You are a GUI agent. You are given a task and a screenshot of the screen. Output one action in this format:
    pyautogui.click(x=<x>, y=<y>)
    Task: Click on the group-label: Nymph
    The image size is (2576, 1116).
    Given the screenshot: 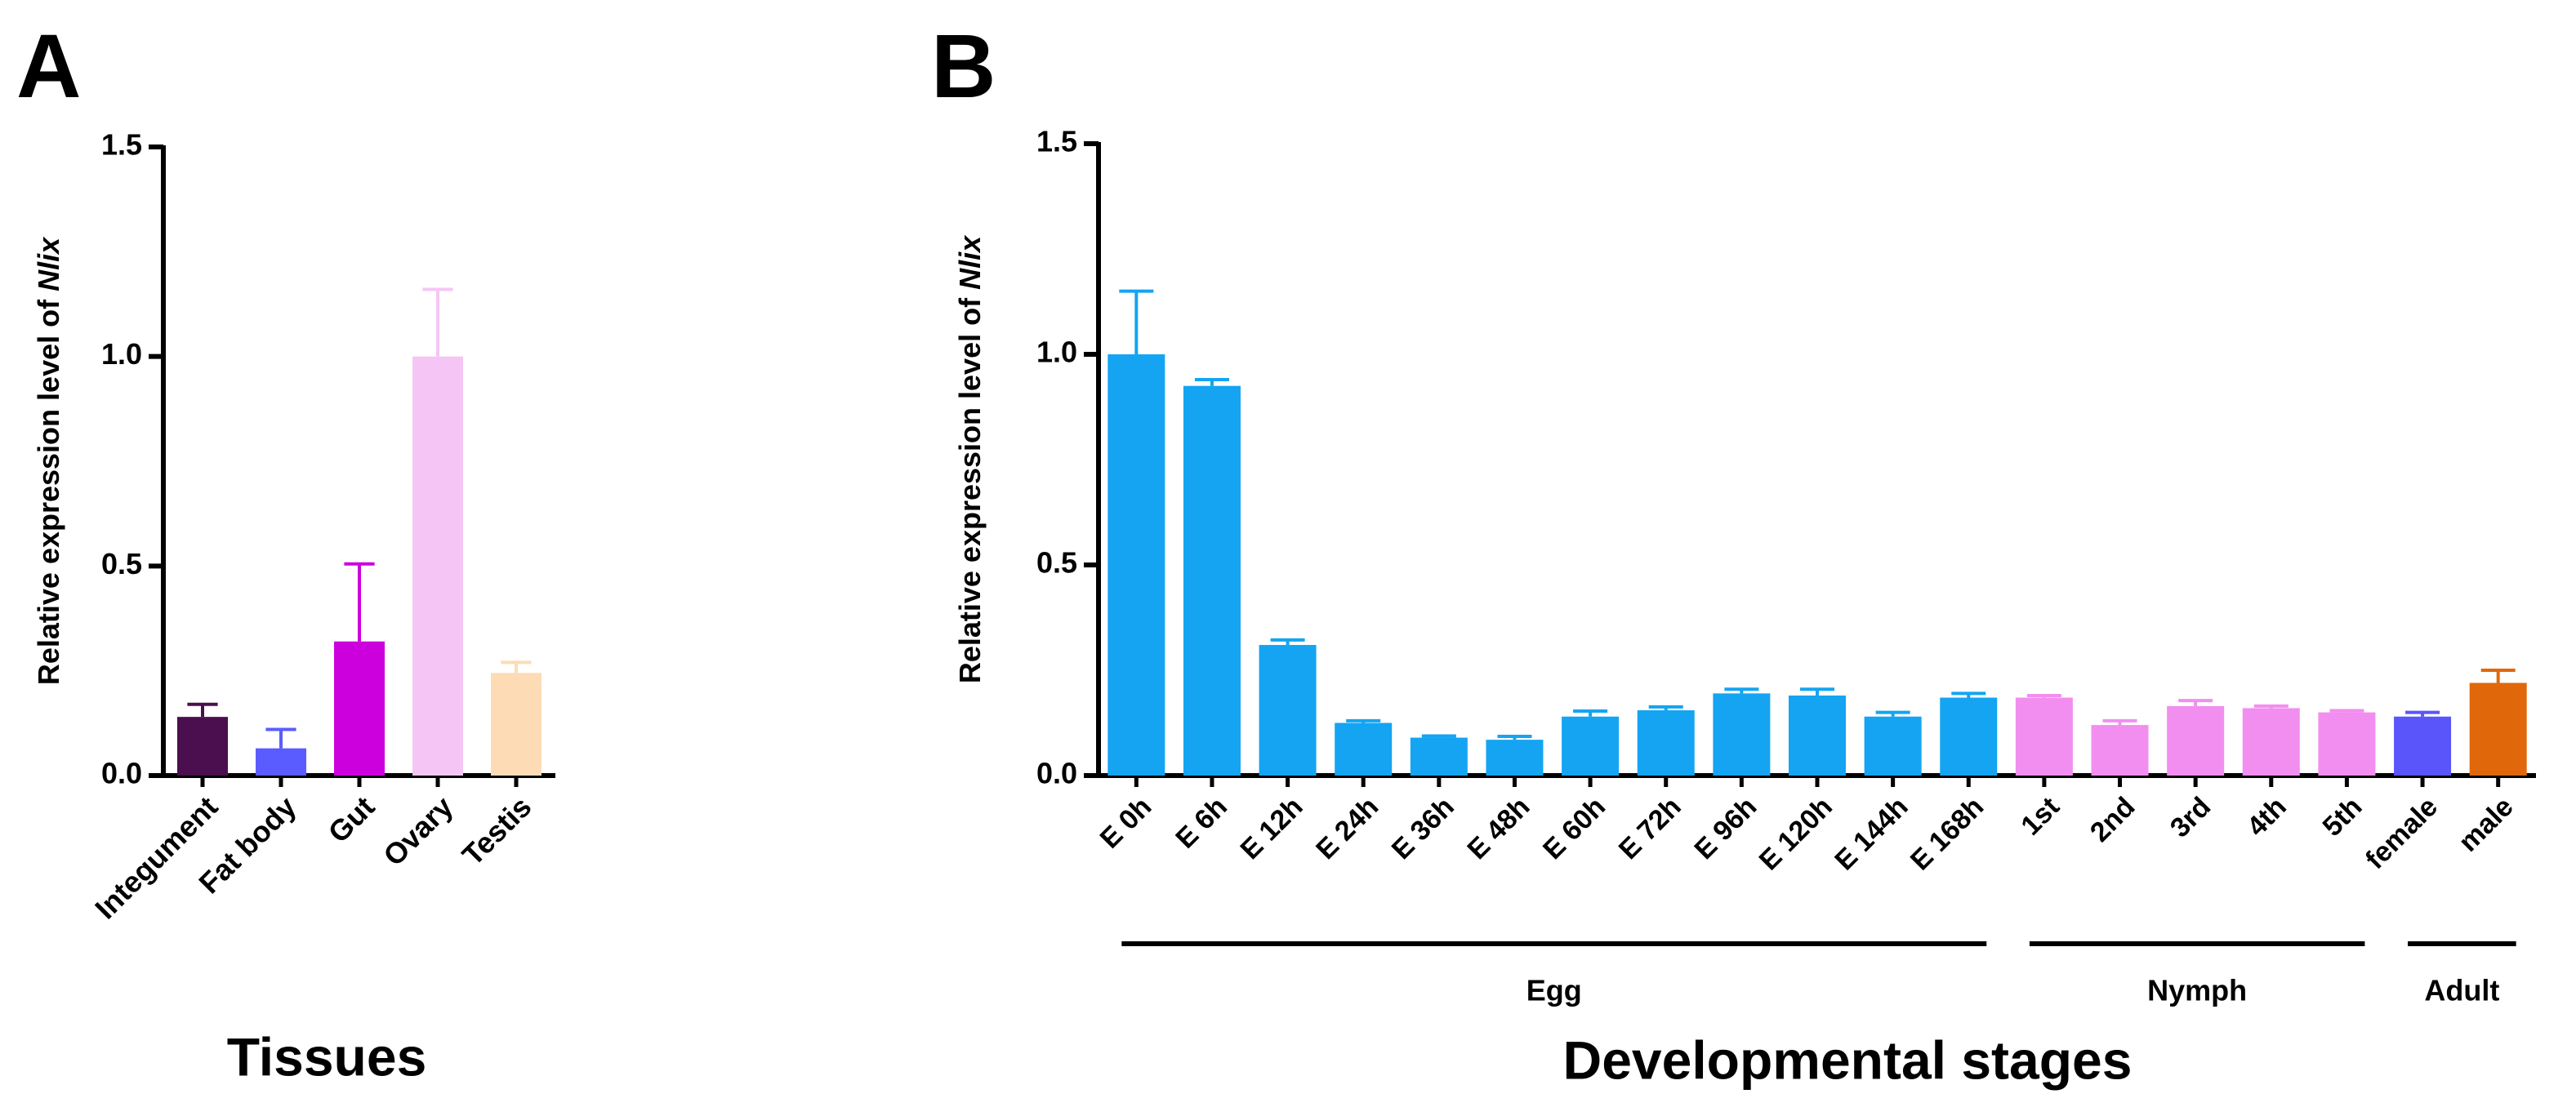 What is the action you would take?
    pyautogui.click(x=2197, y=991)
    